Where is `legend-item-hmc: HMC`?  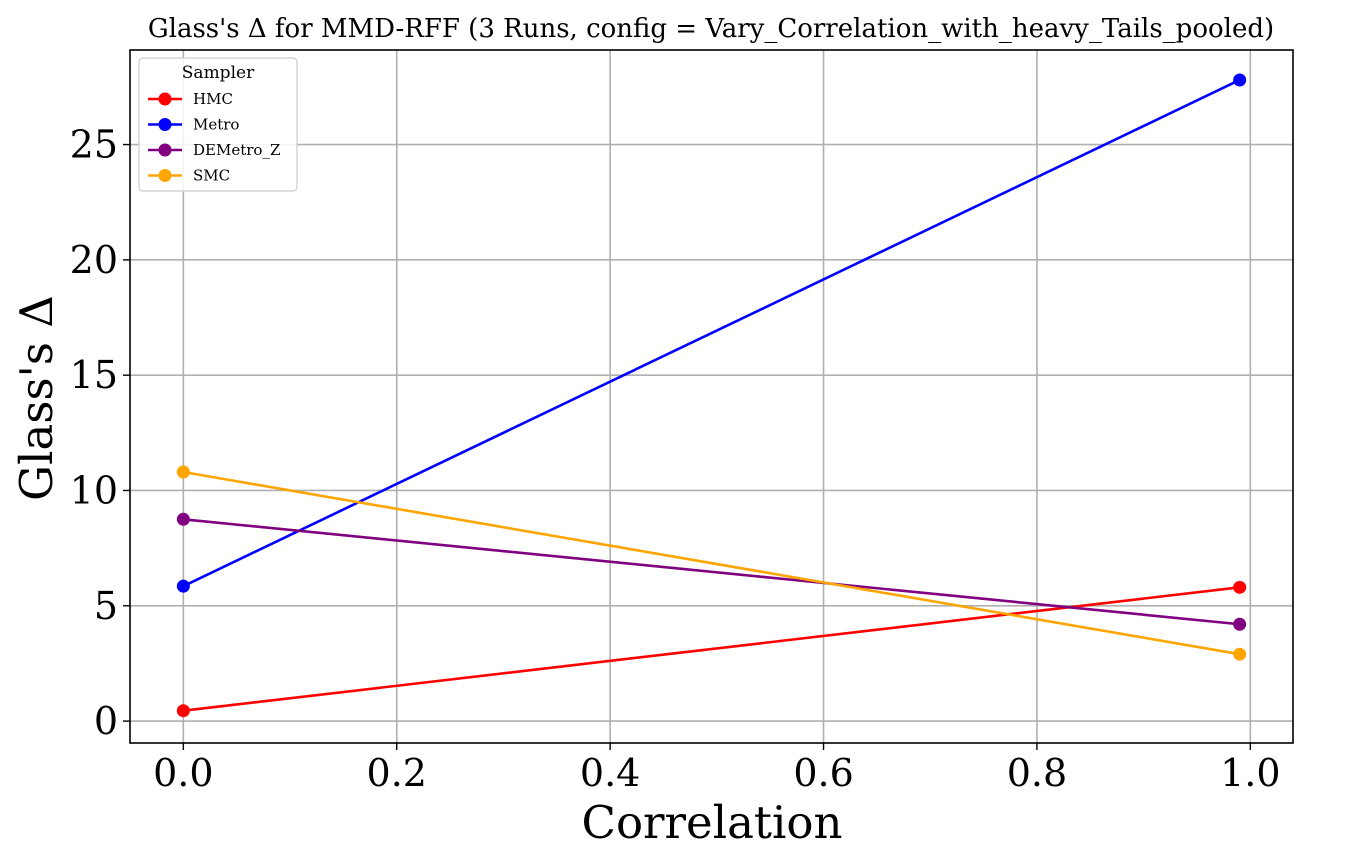
legend-item-hmc: HMC is located at coordinates (190, 99).